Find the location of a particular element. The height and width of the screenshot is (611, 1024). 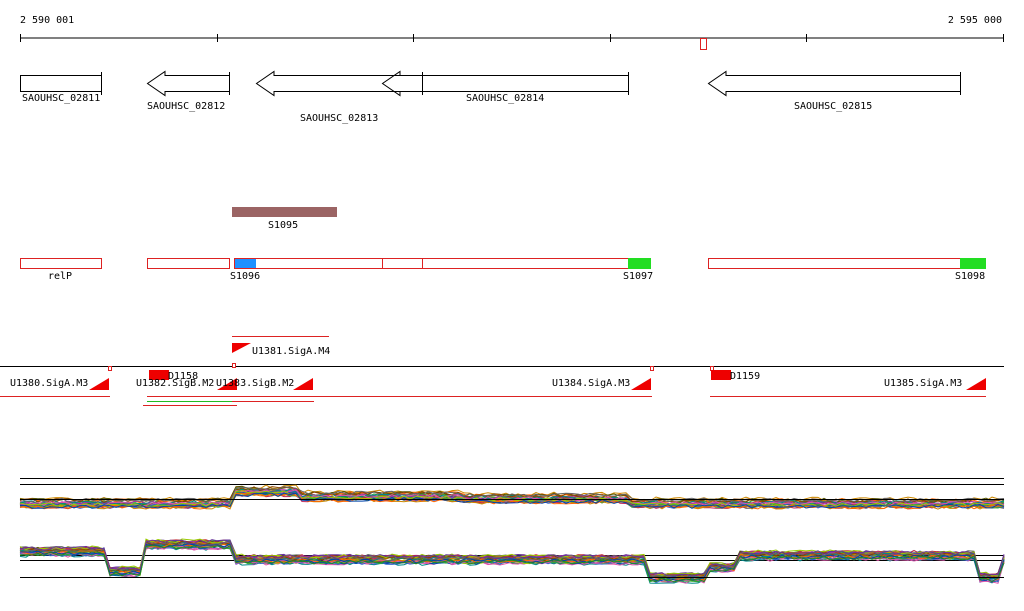

promoter-label: U1385.SigA.M3 is located at coordinates (923, 383).